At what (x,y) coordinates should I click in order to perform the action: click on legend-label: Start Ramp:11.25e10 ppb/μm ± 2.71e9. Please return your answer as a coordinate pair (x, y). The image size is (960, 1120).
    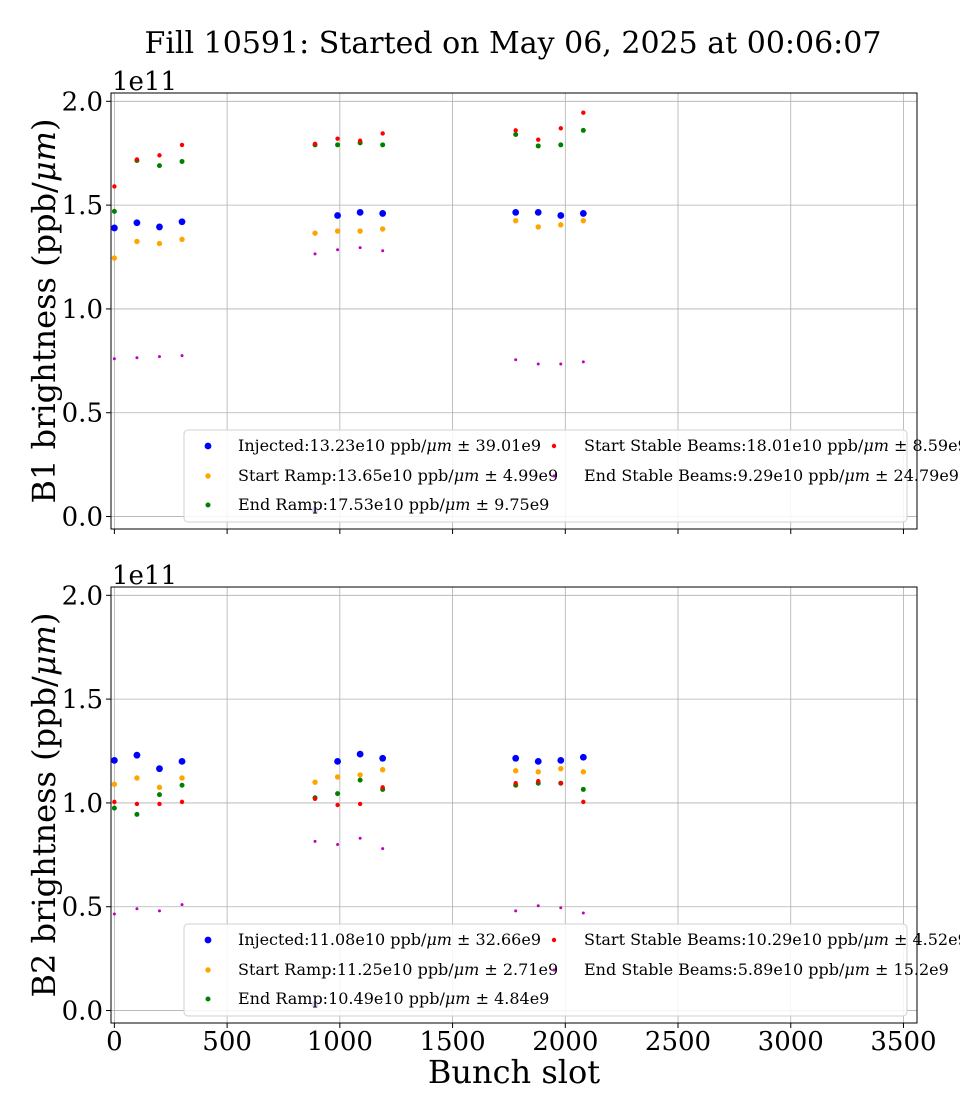
    Looking at the image, I should click on (398, 969).